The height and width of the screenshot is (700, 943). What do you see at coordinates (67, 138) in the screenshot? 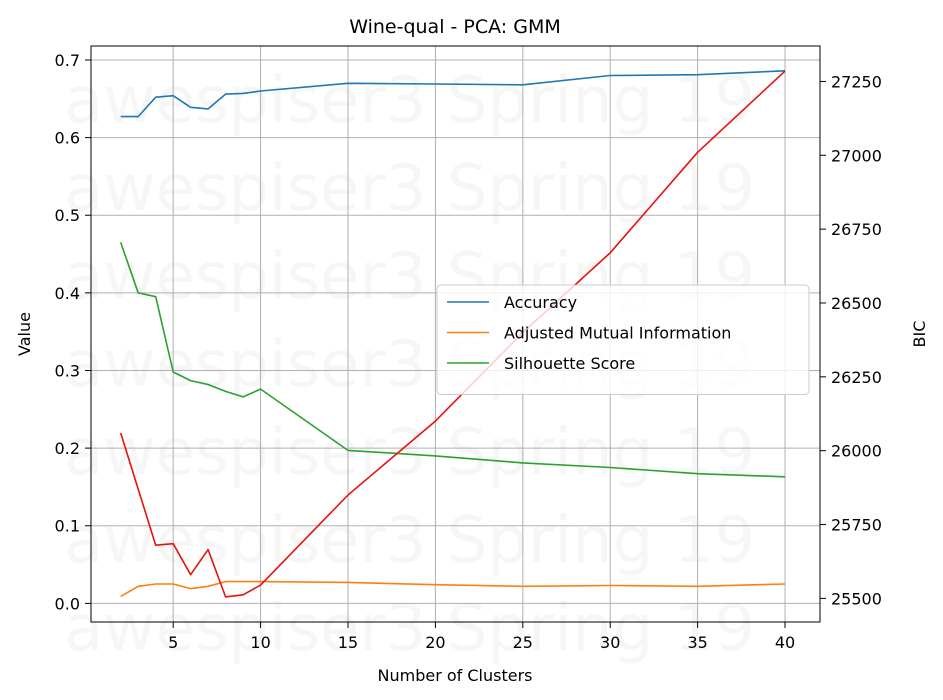
I see `y-tick-label: 0.6` at bounding box center [67, 138].